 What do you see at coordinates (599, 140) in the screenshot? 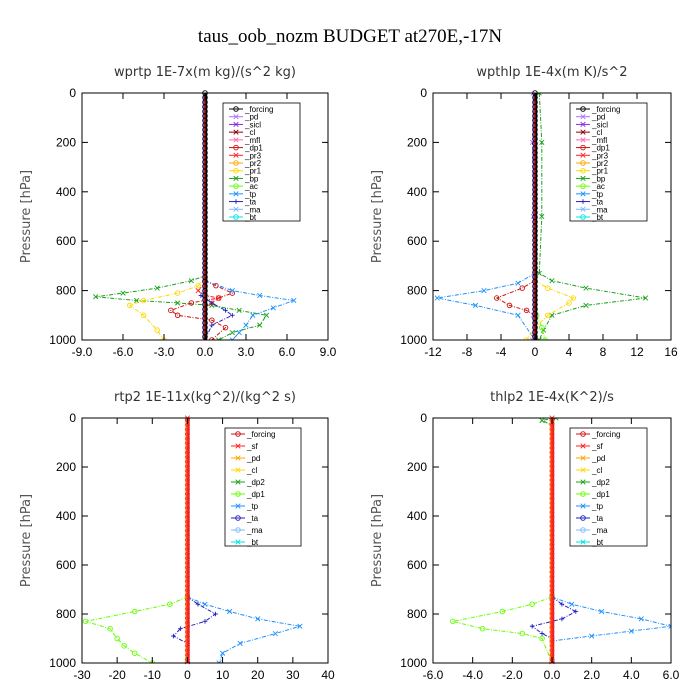
I see `legend-entry: _mfl` at bounding box center [599, 140].